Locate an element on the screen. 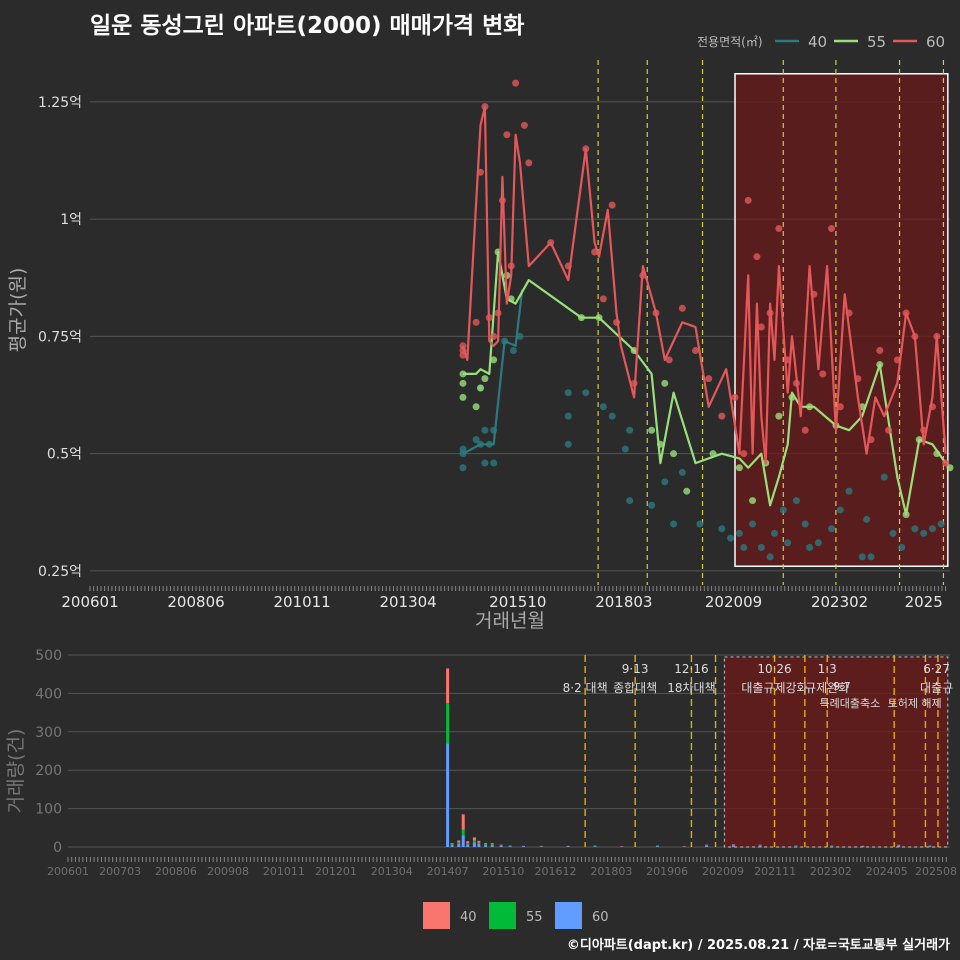 Image resolution: width=960 pixels, height=960 pixels. x-tick-label: 202405 is located at coordinates (887, 871).